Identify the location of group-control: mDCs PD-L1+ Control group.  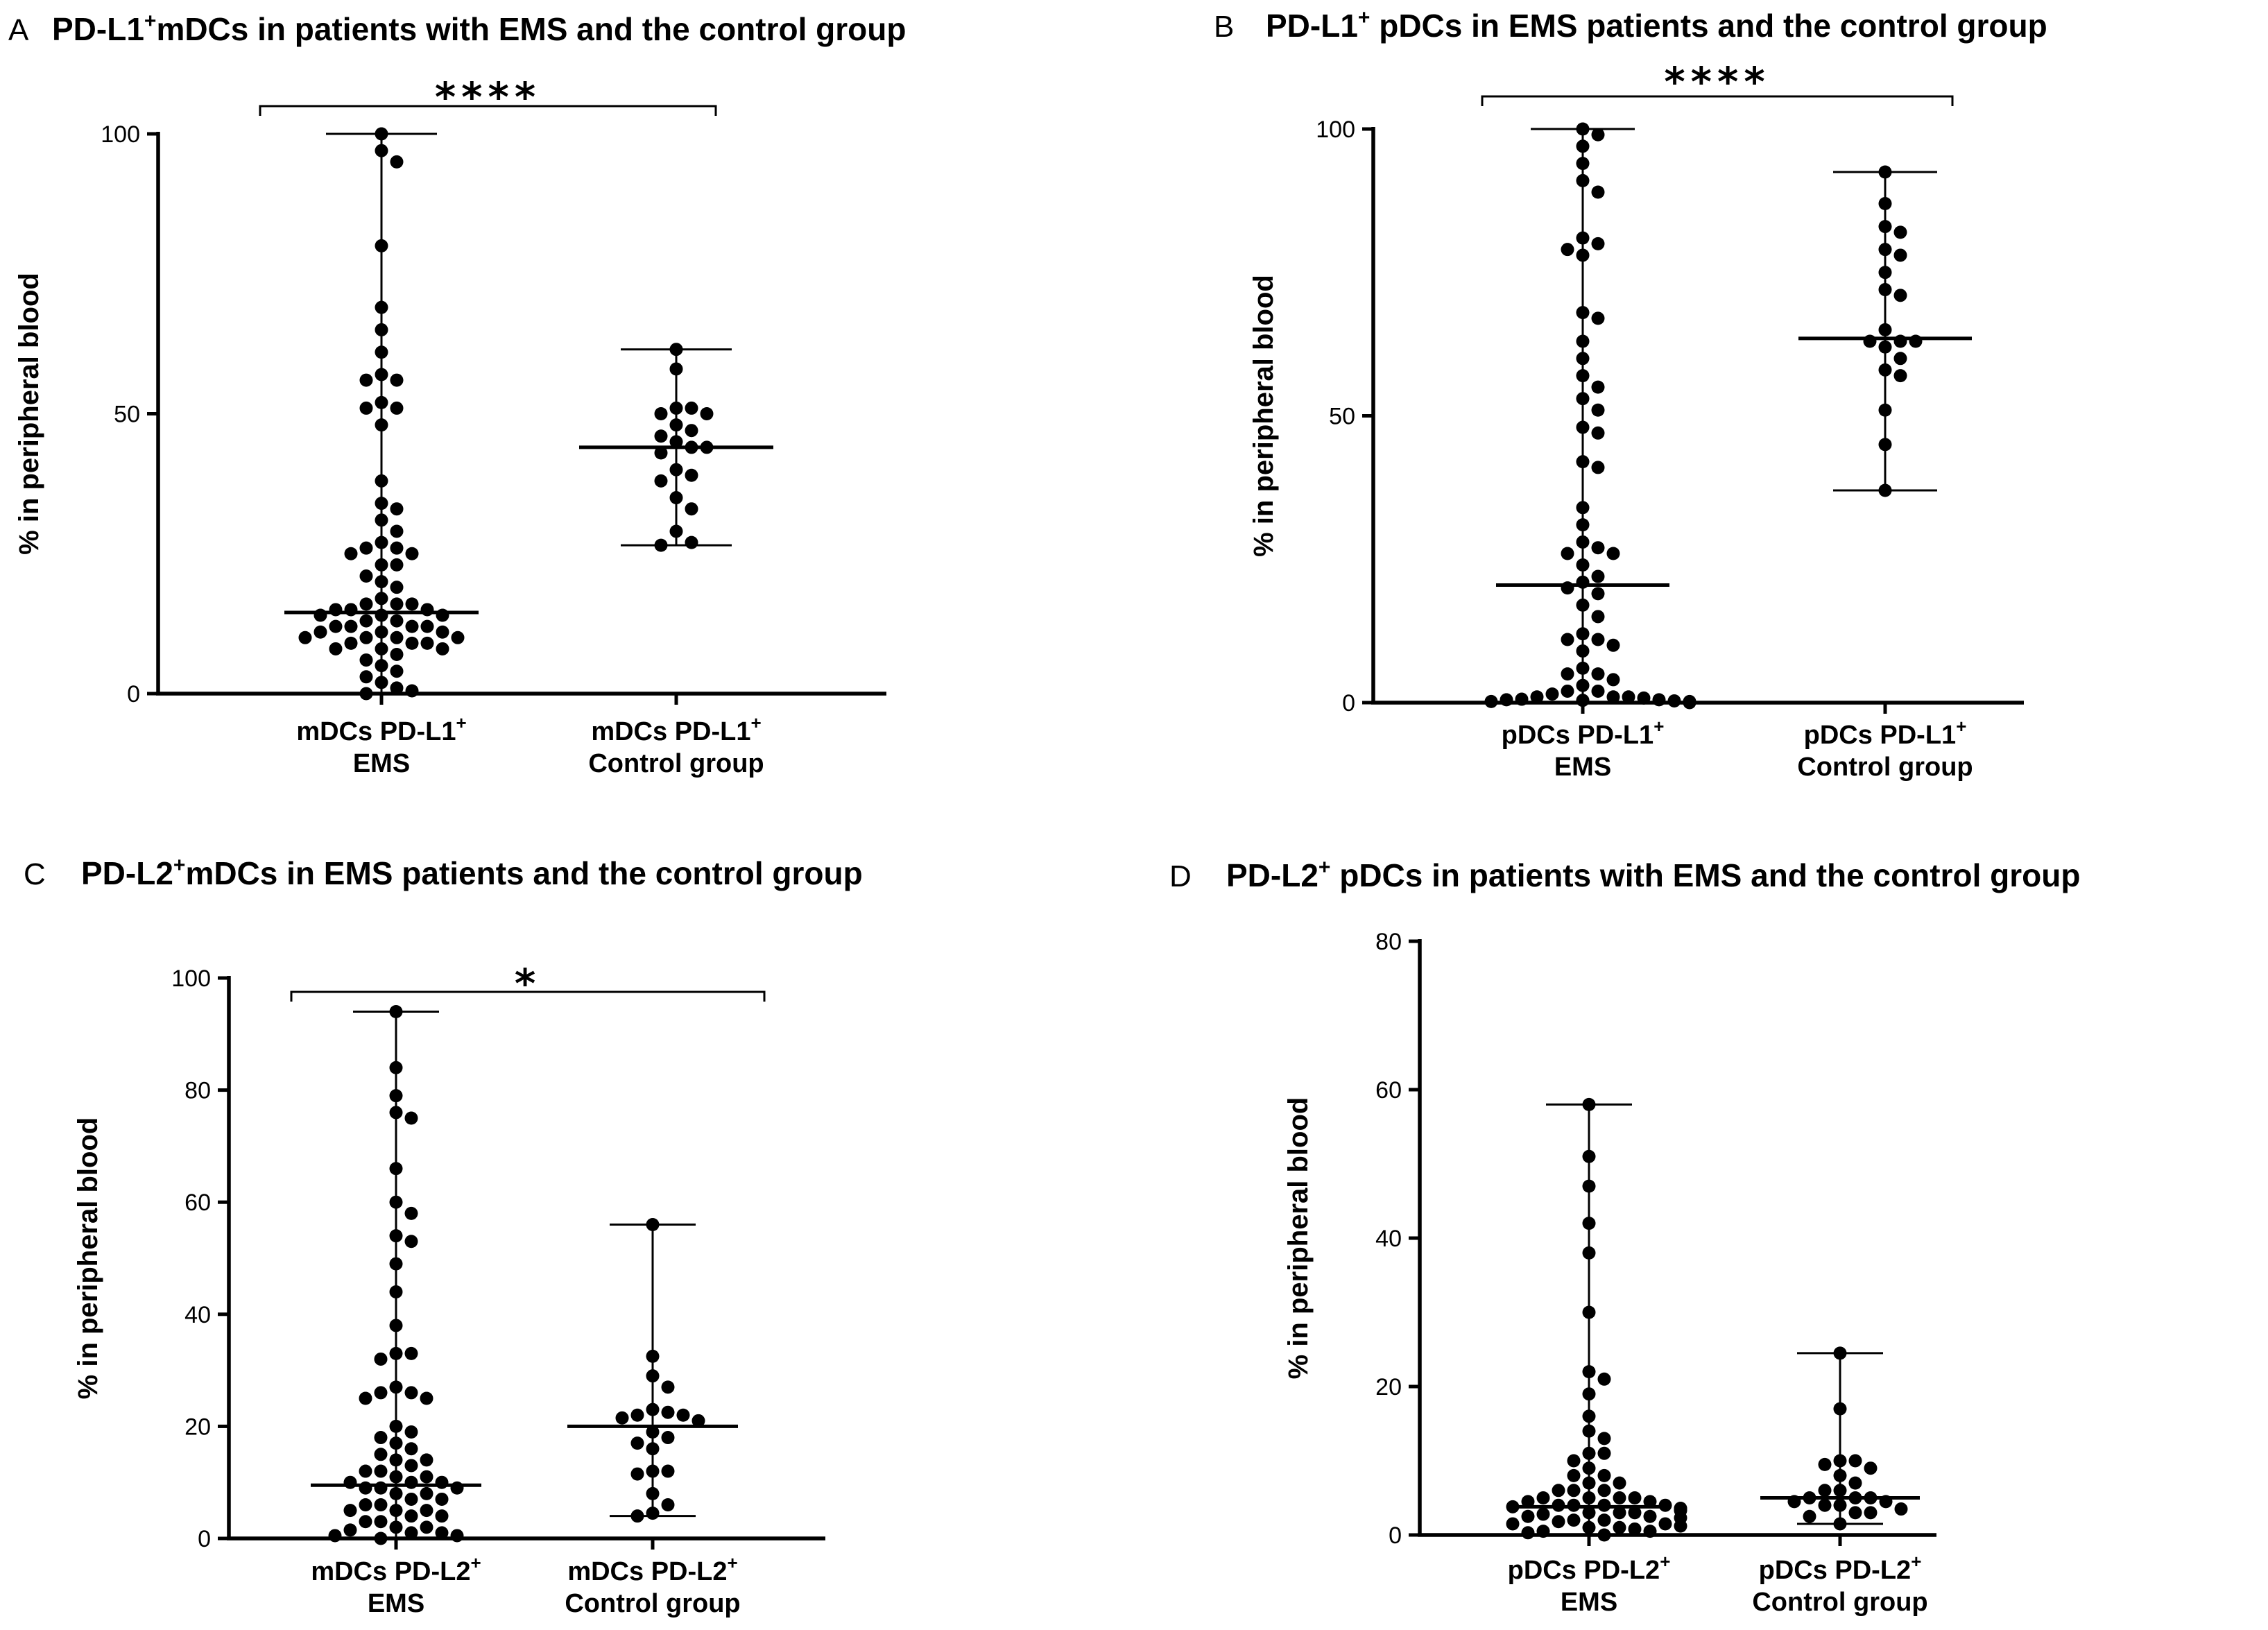
(676, 560).